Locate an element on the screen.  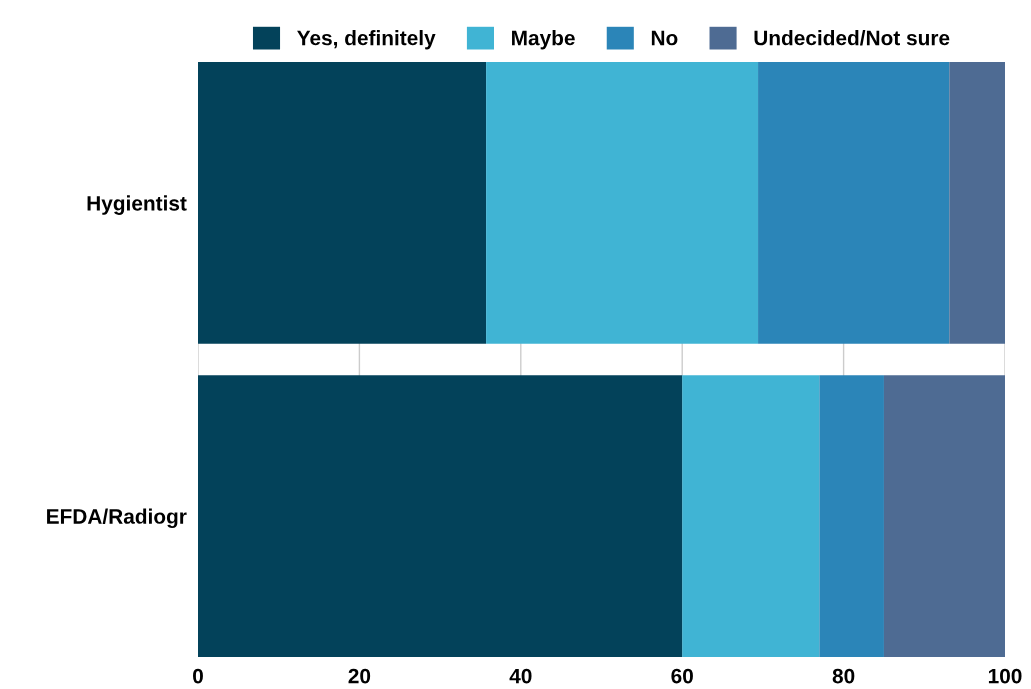
y-tick-label: Hygientist is located at coordinates (137, 205).